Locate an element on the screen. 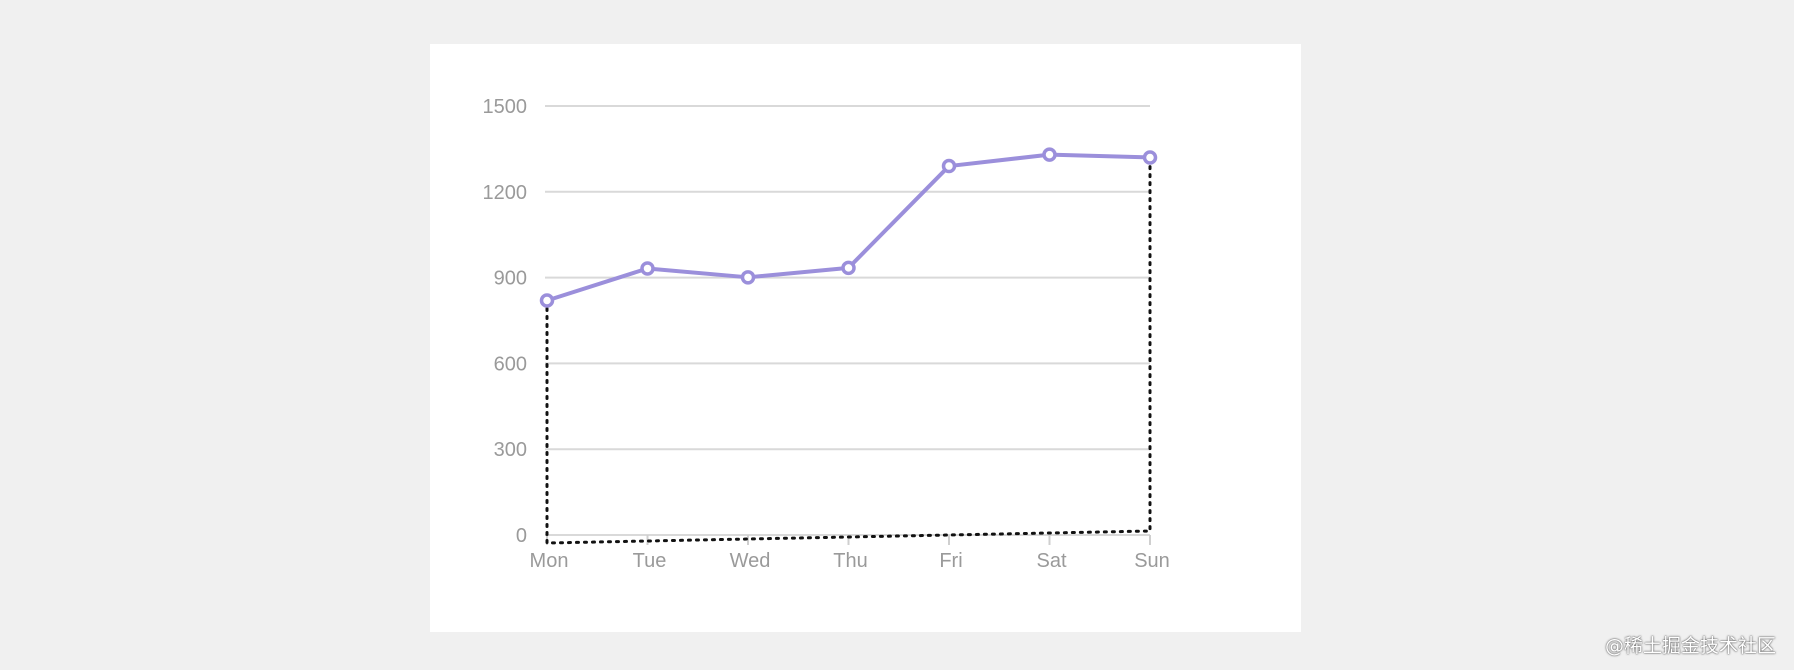  x-tick-label: Sat is located at coordinates (1051, 561).